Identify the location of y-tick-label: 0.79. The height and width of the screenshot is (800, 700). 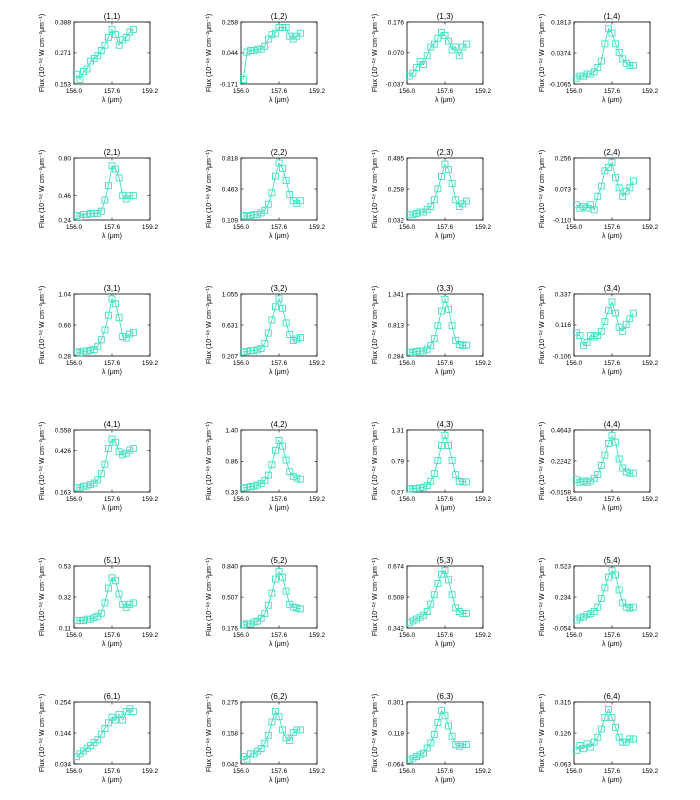
(397, 461).